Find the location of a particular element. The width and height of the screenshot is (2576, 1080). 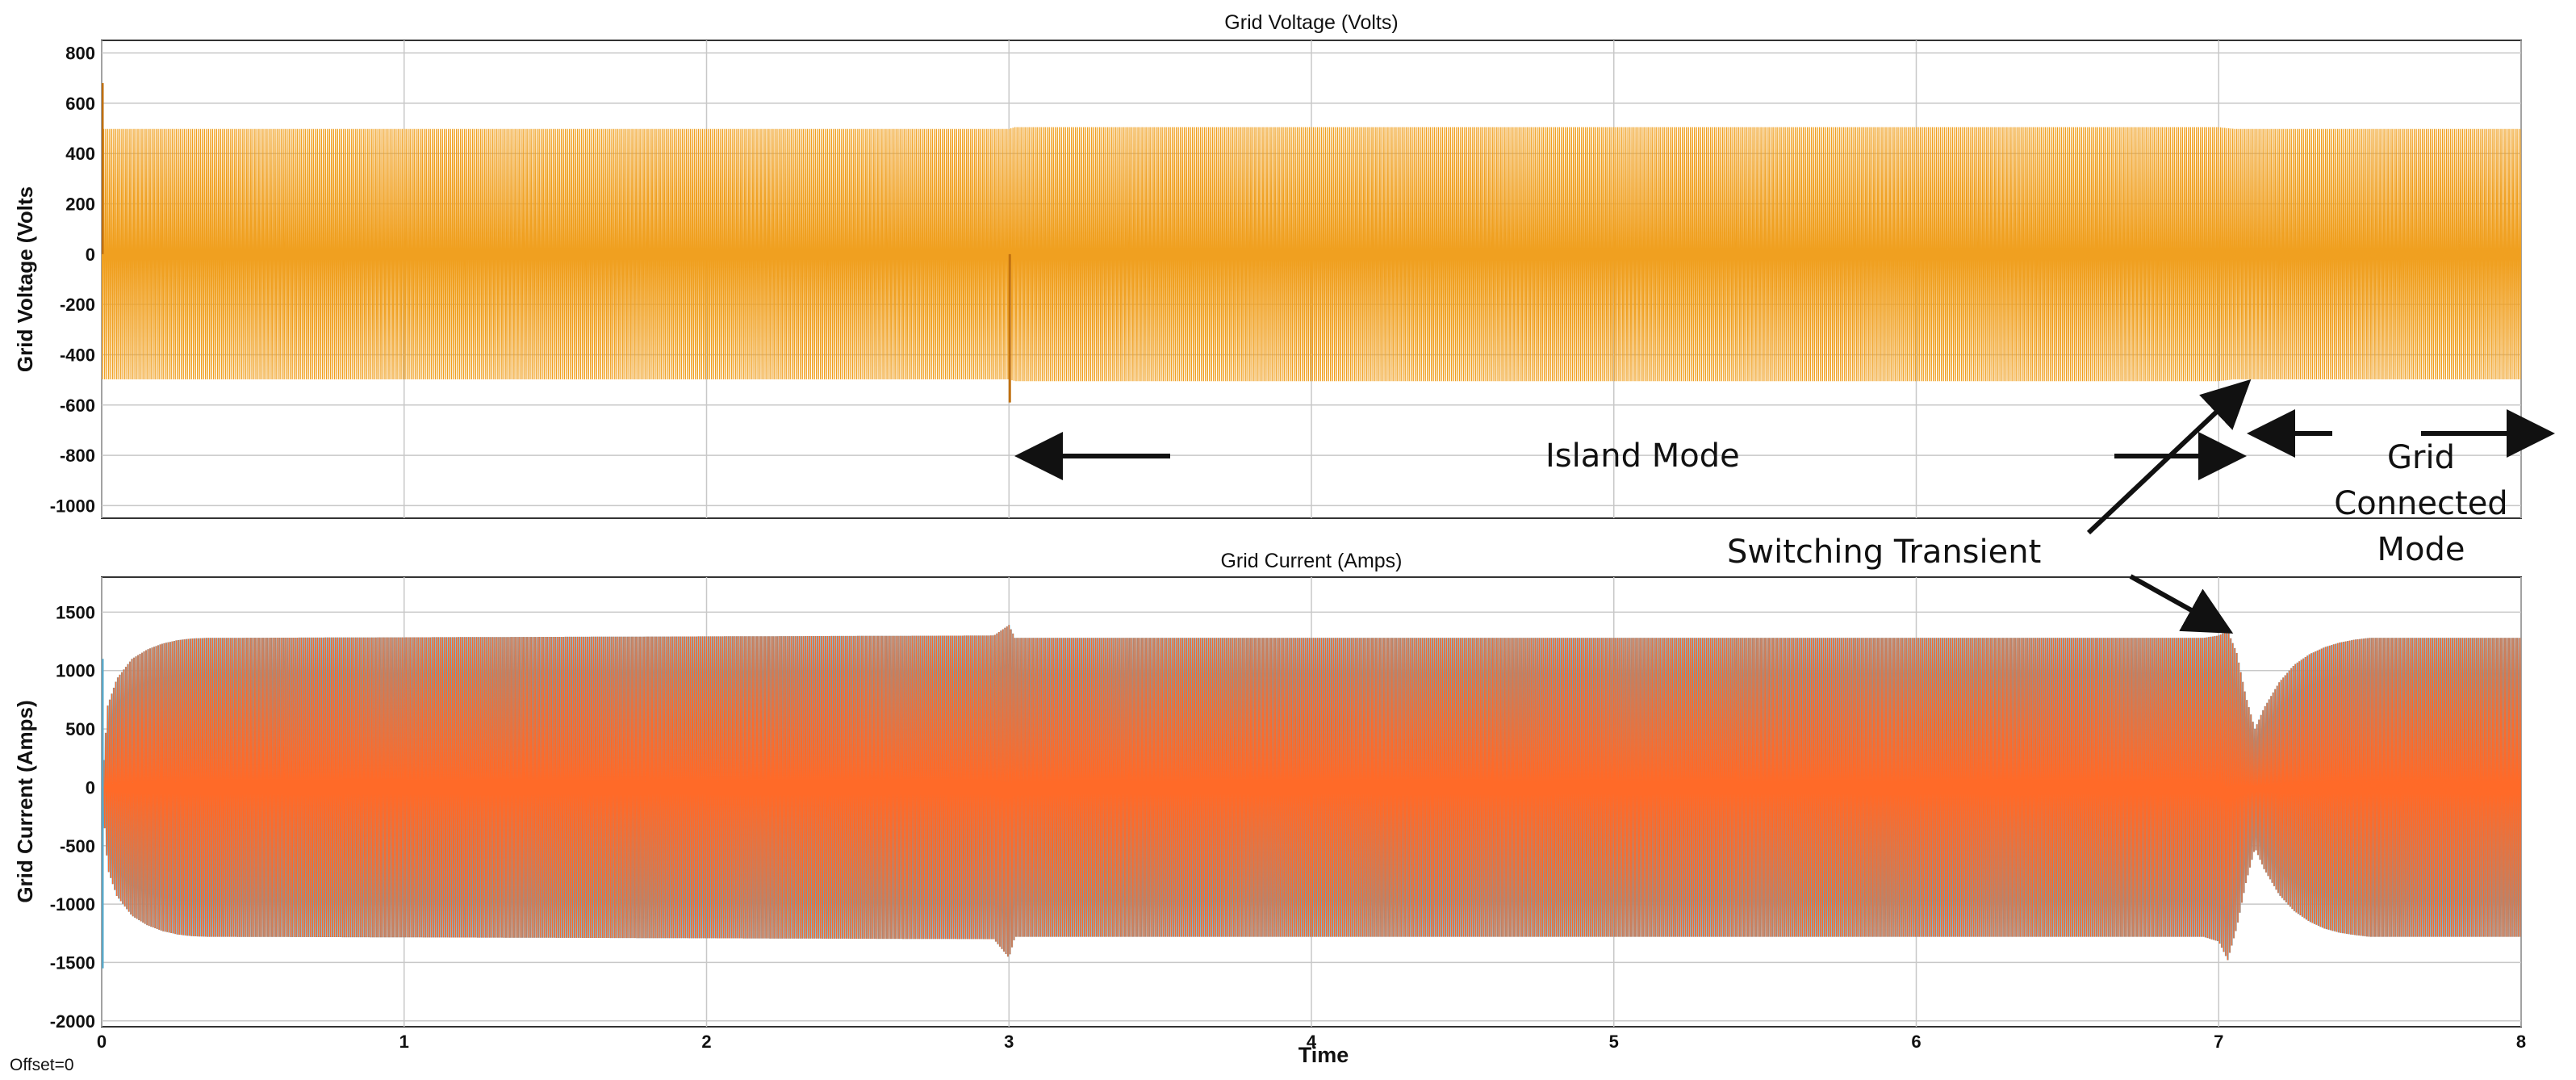

x-tick-label: 1 is located at coordinates (404, 1042).